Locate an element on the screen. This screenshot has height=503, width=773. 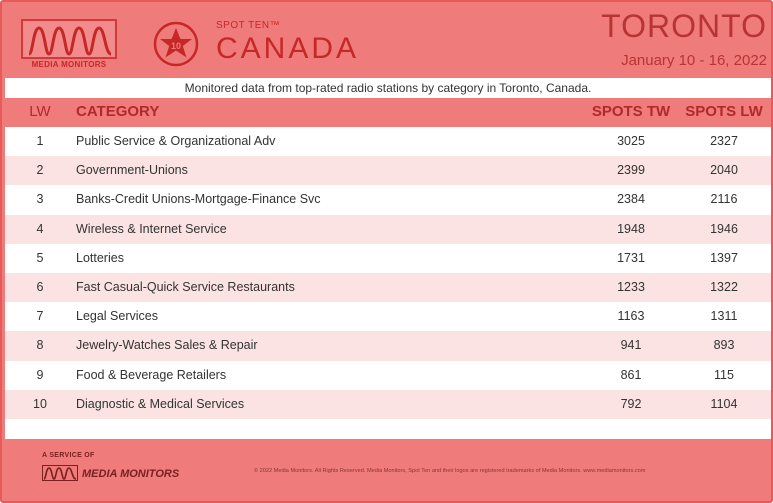
spots-tw-cell: 861 is located at coordinates (631, 374).